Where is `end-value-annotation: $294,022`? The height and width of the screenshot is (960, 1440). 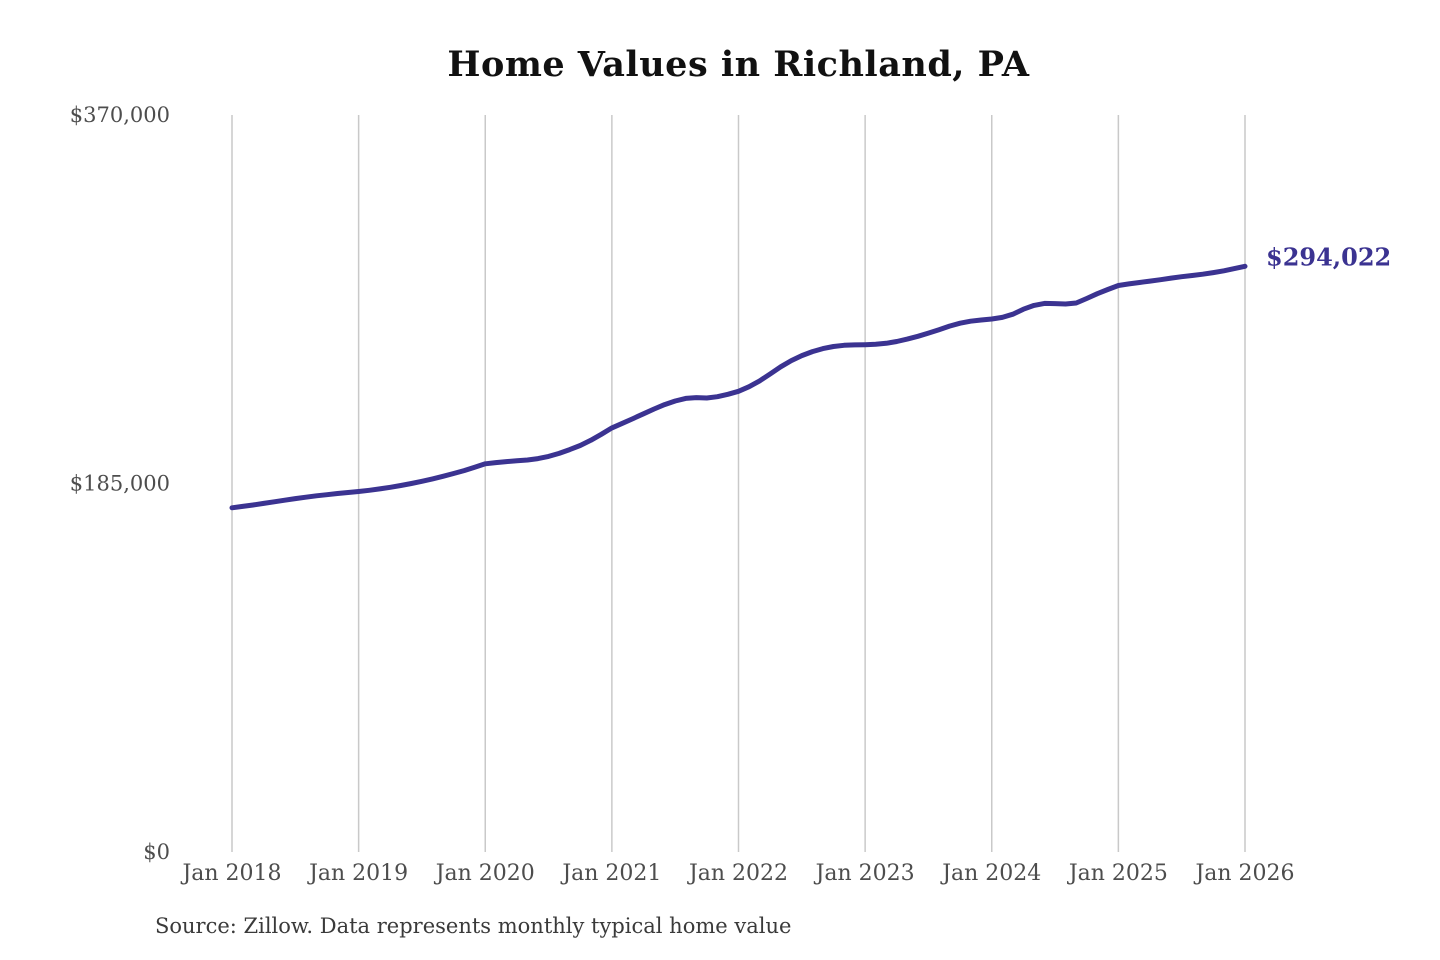
end-value-annotation: $294,022 is located at coordinates (1328, 256).